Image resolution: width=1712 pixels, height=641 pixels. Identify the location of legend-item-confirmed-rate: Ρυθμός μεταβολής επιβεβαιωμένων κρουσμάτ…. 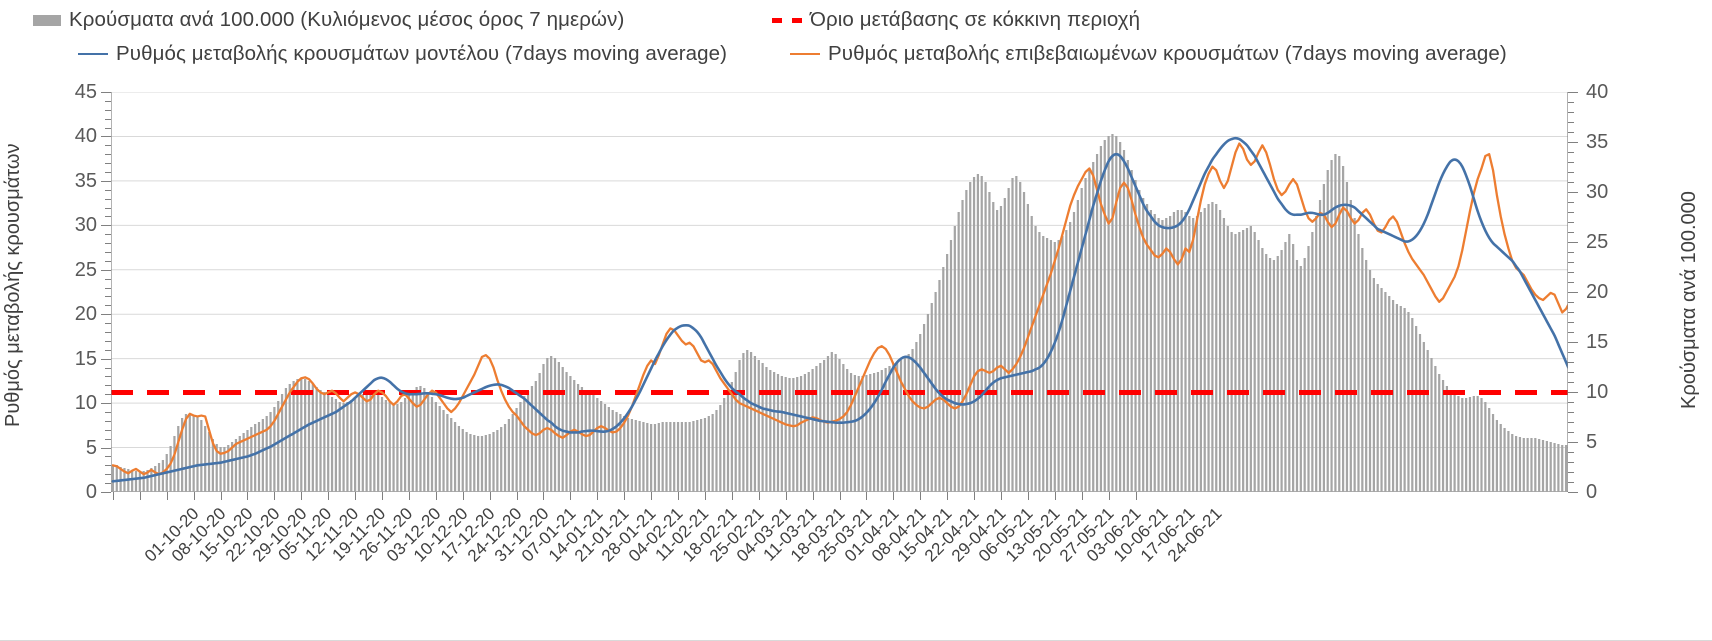
(1148, 54).